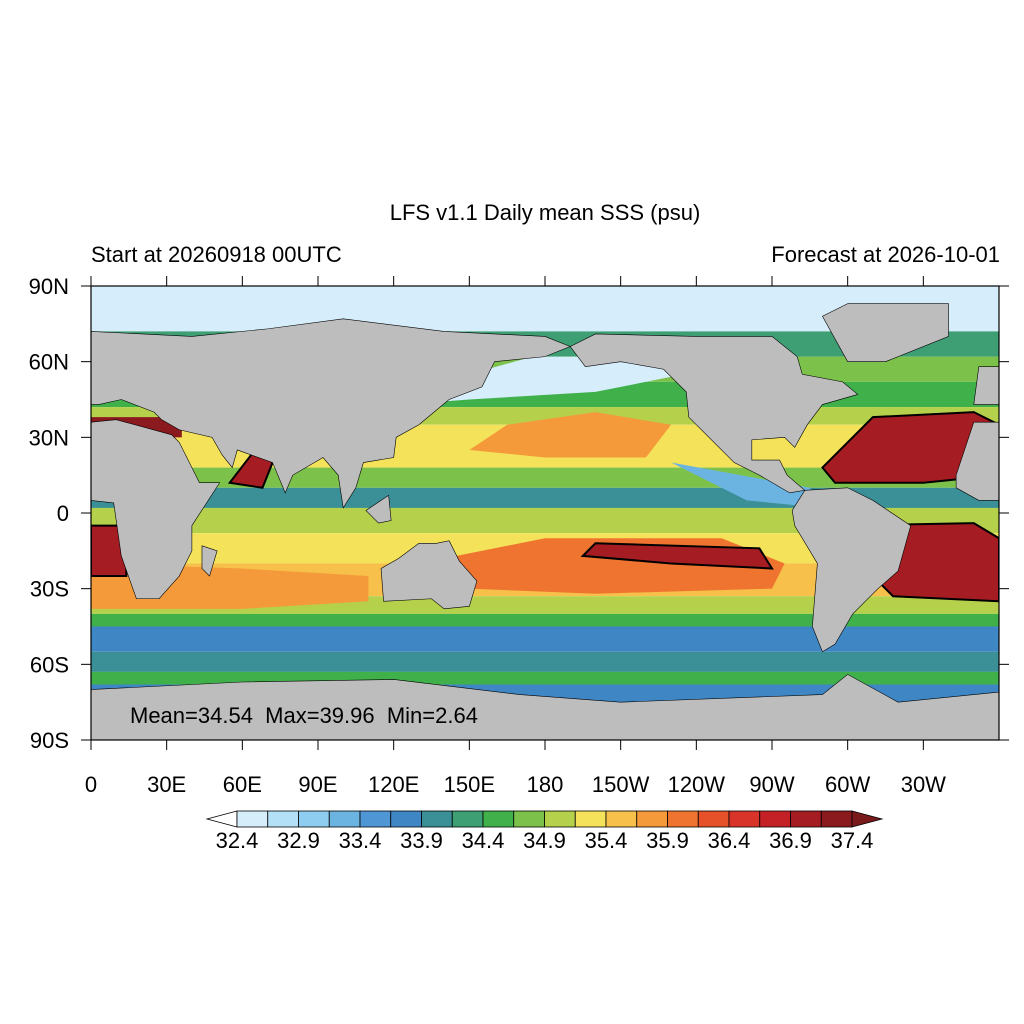 This screenshot has width=1024, height=1024. I want to click on colorbar-label: 36.4, so click(729, 840).